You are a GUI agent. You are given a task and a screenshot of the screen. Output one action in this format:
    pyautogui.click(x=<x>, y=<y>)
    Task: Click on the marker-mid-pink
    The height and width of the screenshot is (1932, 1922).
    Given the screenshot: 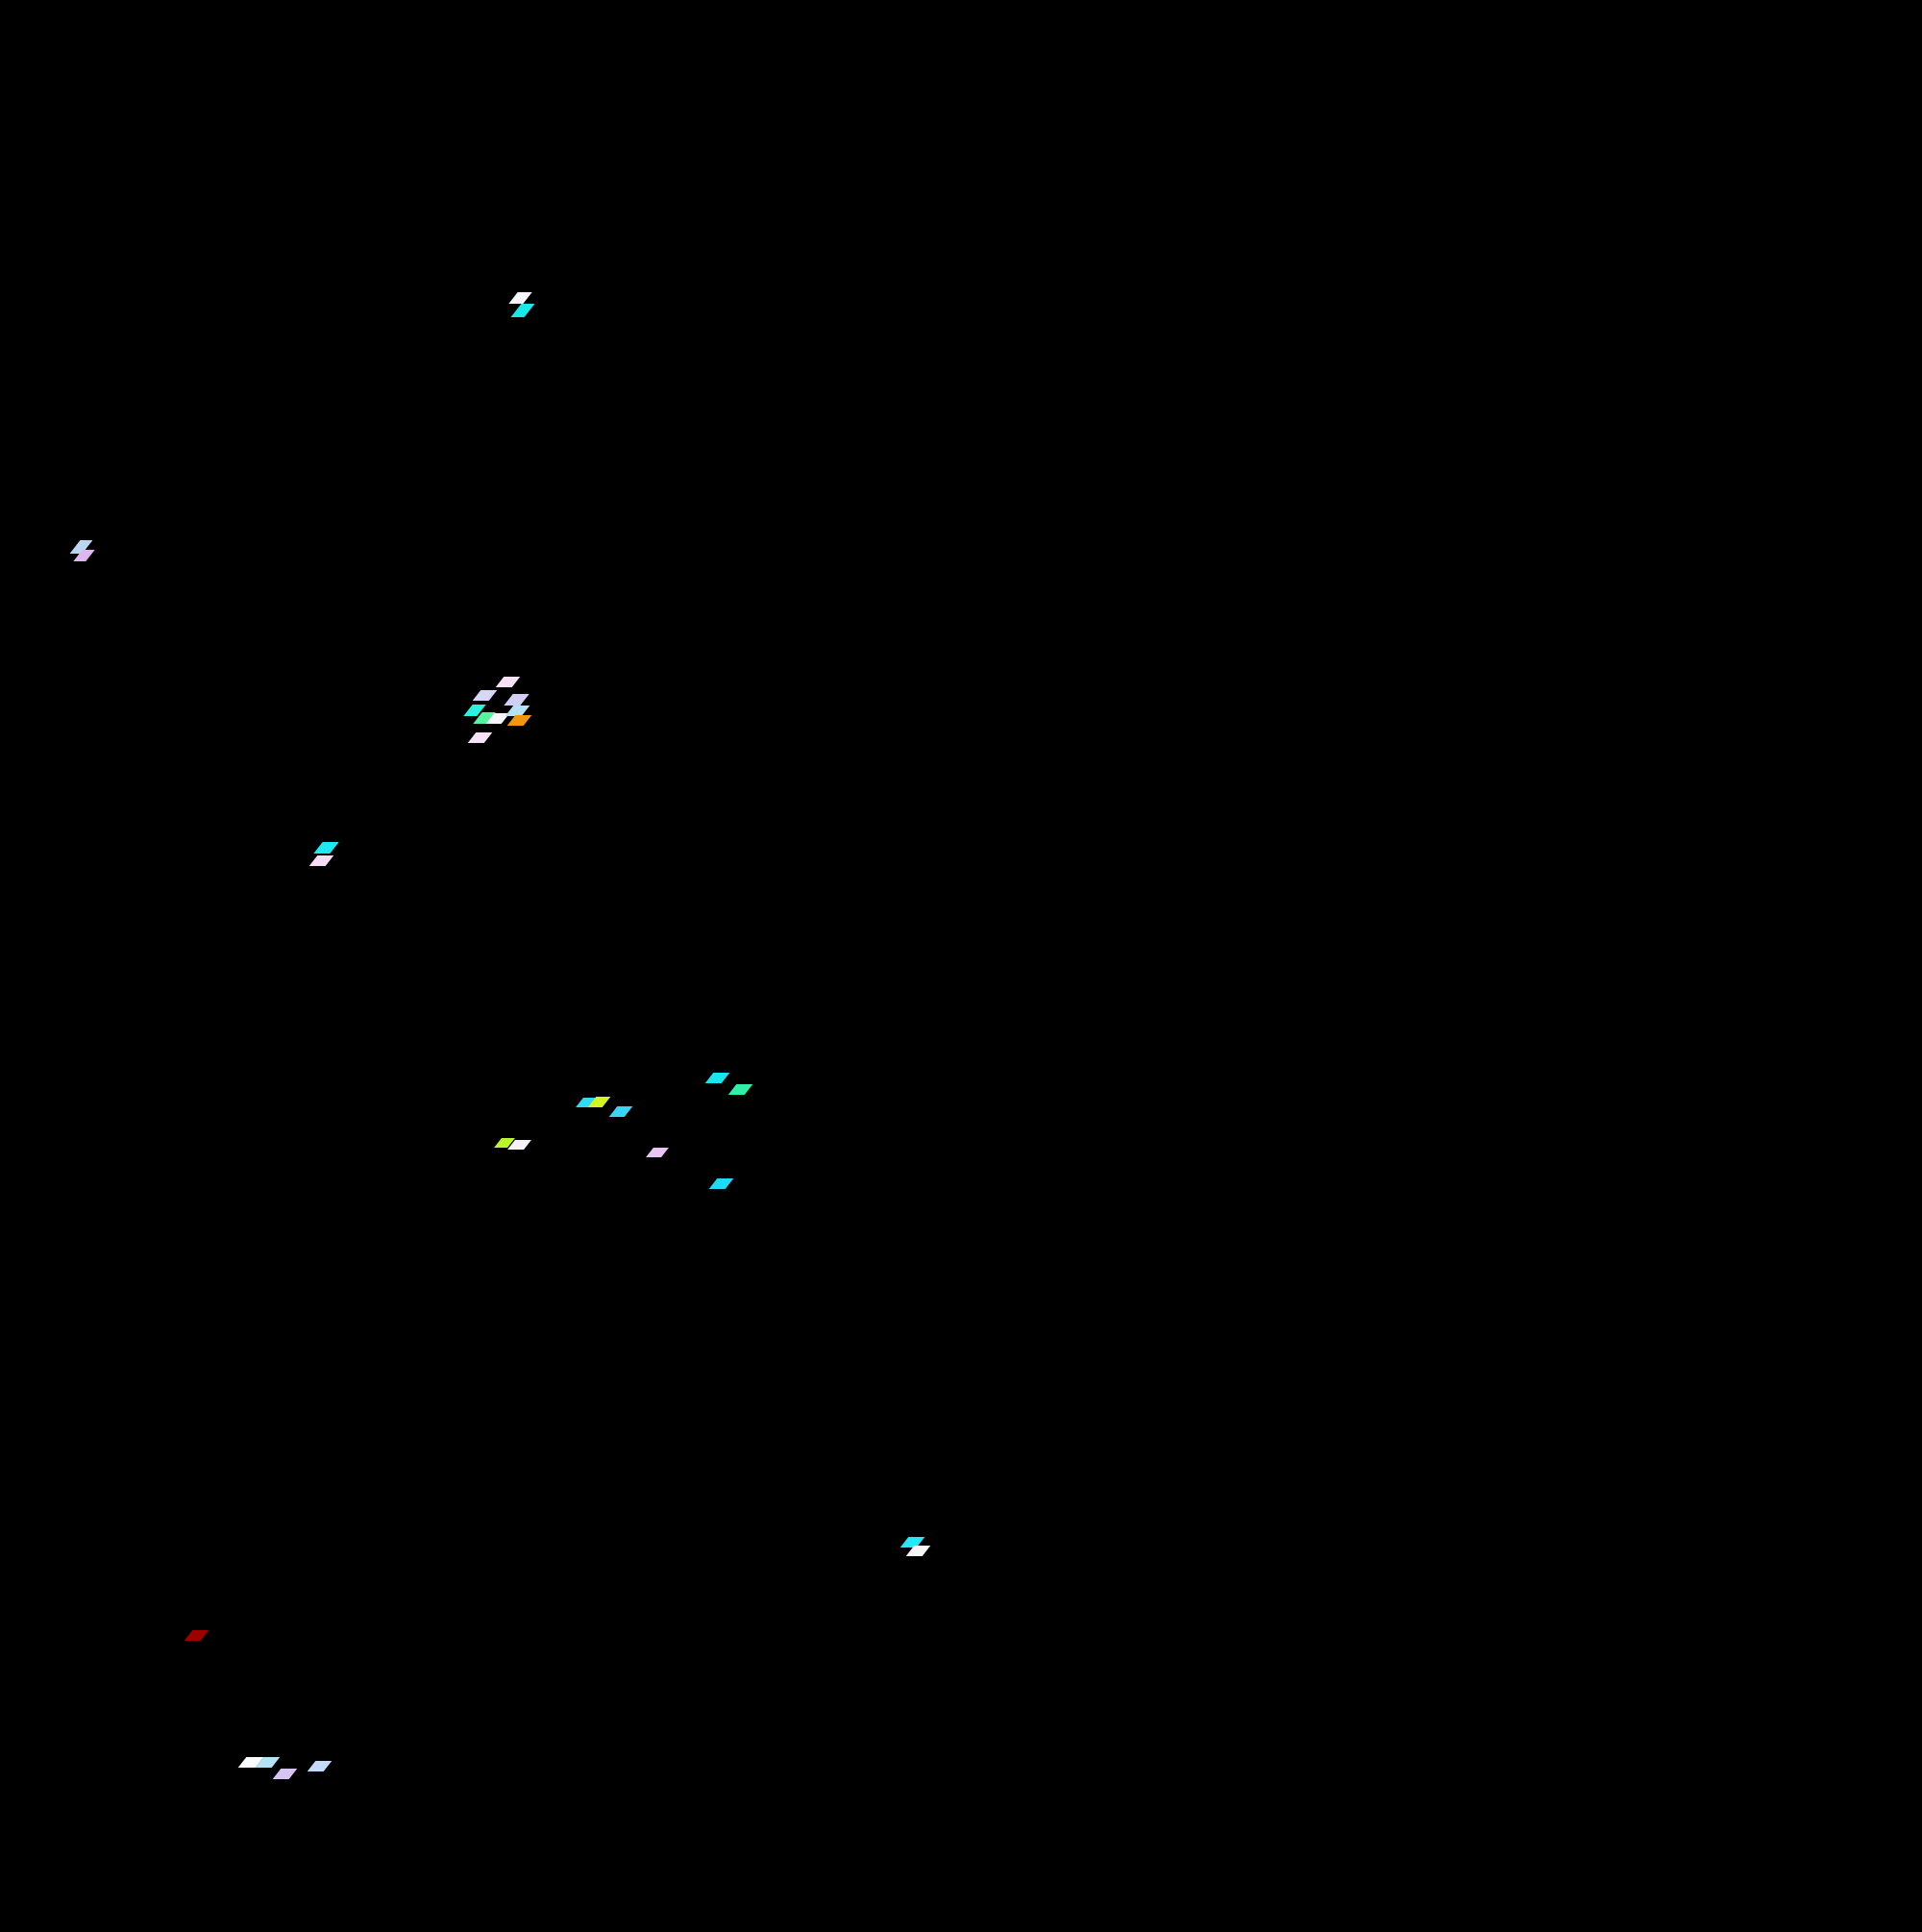 What is the action you would take?
    pyautogui.click(x=321, y=861)
    